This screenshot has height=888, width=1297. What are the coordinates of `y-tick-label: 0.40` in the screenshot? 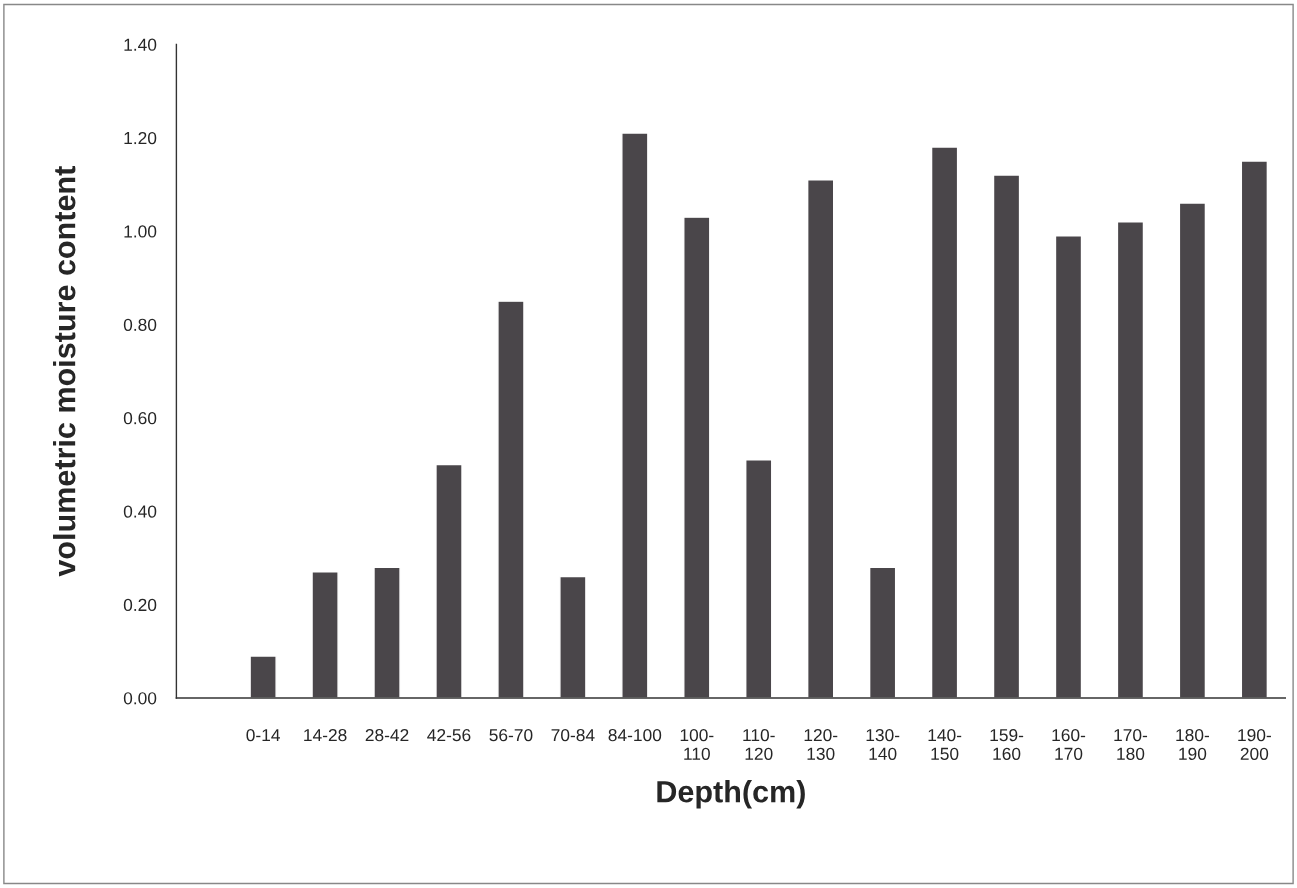 It's located at (140, 511).